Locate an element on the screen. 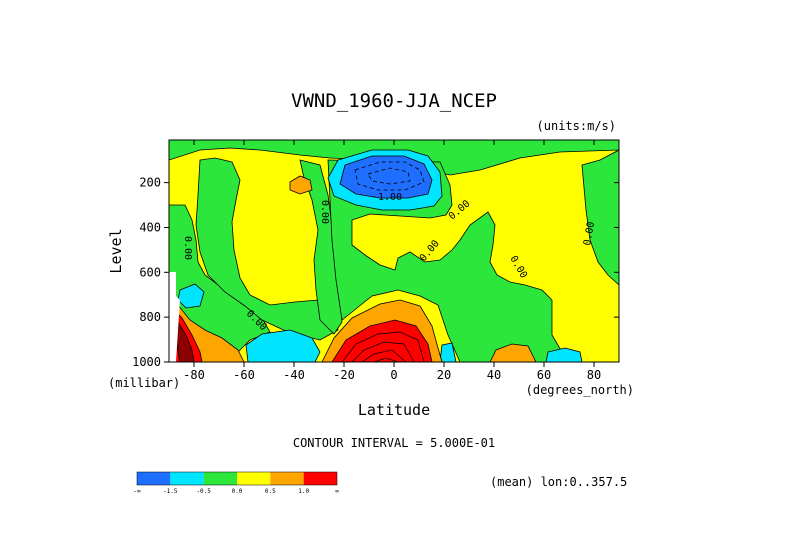 The image size is (789, 558). colorbar-tick-label: 0.0 is located at coordinates (237, 491).